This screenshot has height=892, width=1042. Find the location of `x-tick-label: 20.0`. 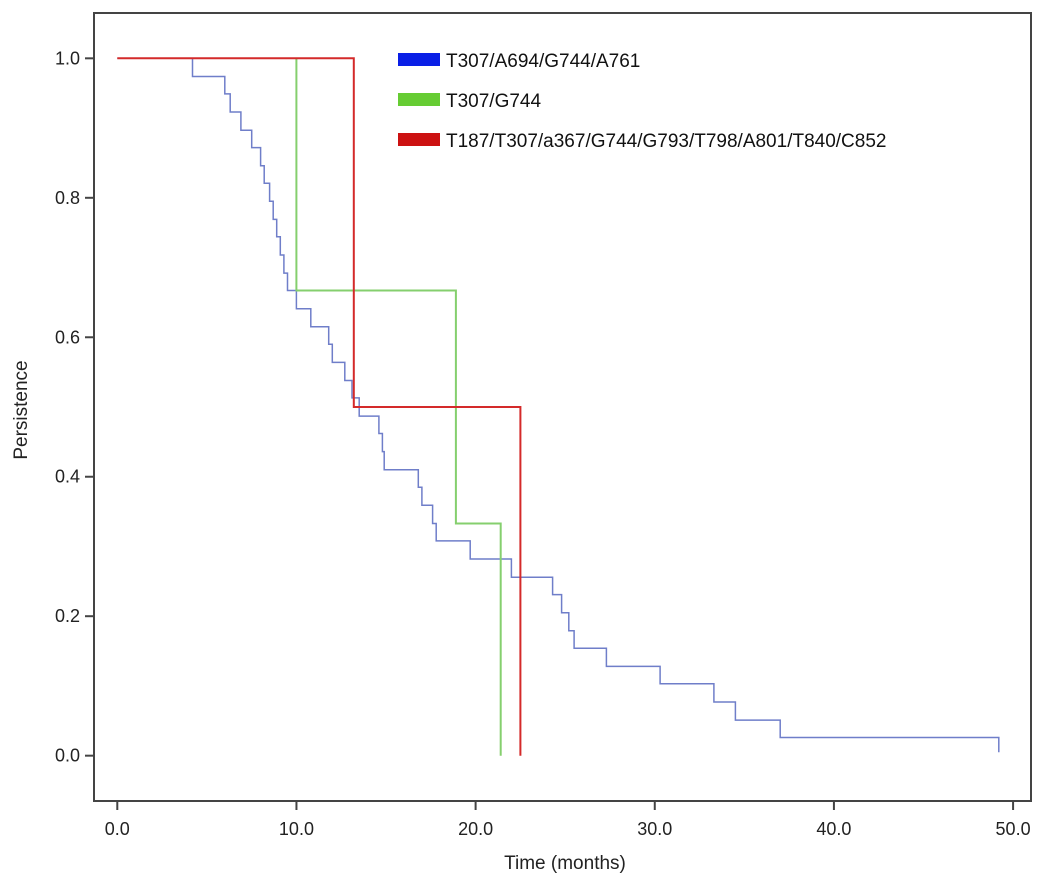

x-tick-label: 20.0 is located at coordinates (475, 829).